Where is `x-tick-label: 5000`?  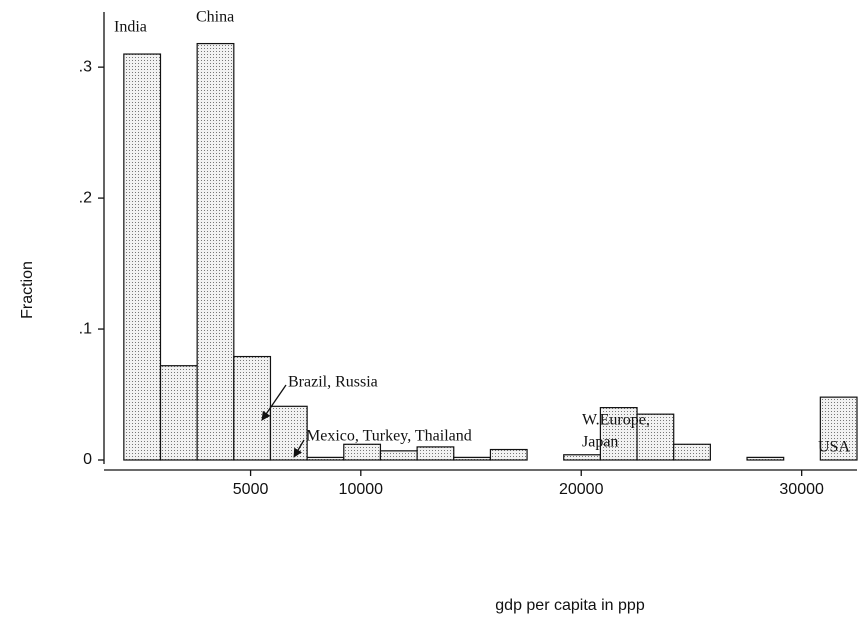
x-tick-label: 5000 is located at coordinates (251, 489).